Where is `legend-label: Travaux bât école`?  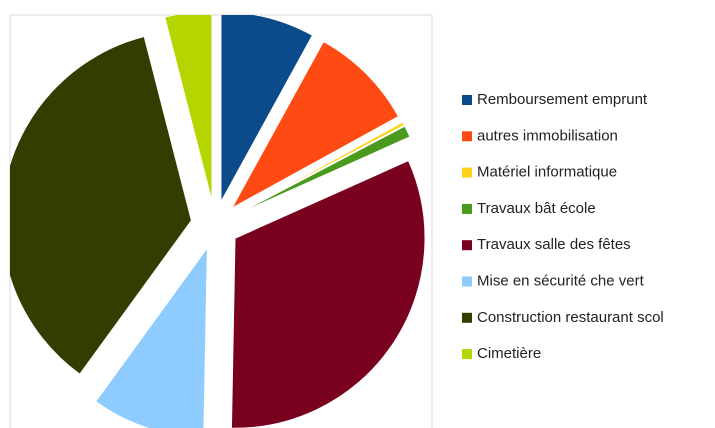 legend-label: Travaux bât école is located at coordinates (536, 208).